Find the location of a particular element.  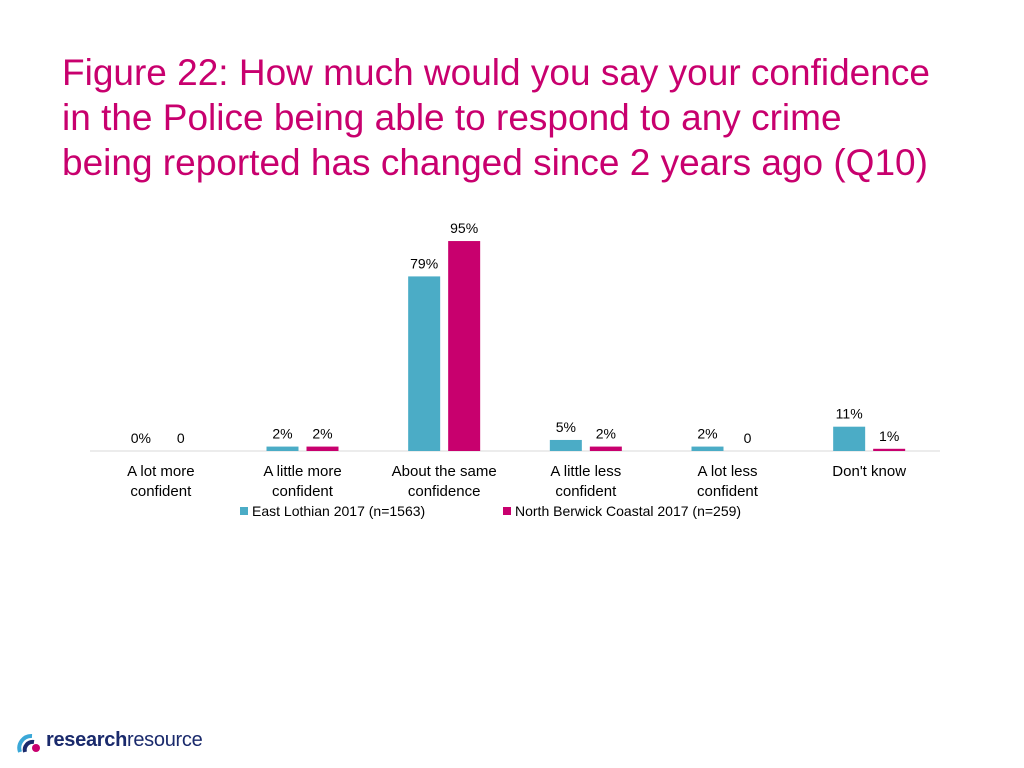

category-label-1-line-2: confident is located at coordinates (161, 491).